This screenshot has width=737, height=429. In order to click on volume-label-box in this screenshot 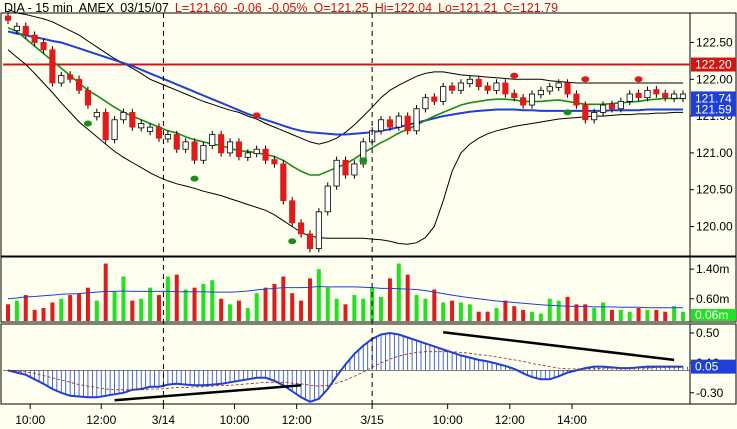, I will do `click(713, 315)`.